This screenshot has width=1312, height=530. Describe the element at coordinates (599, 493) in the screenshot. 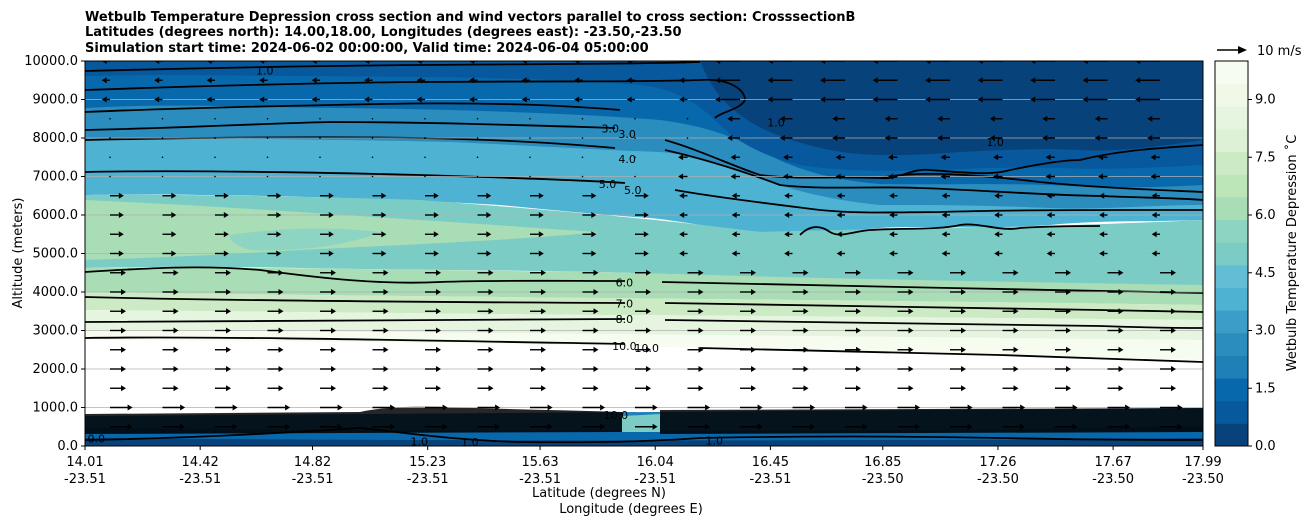

I see `x-axis-label-latitude: Latitude (degrees N)` at that location.